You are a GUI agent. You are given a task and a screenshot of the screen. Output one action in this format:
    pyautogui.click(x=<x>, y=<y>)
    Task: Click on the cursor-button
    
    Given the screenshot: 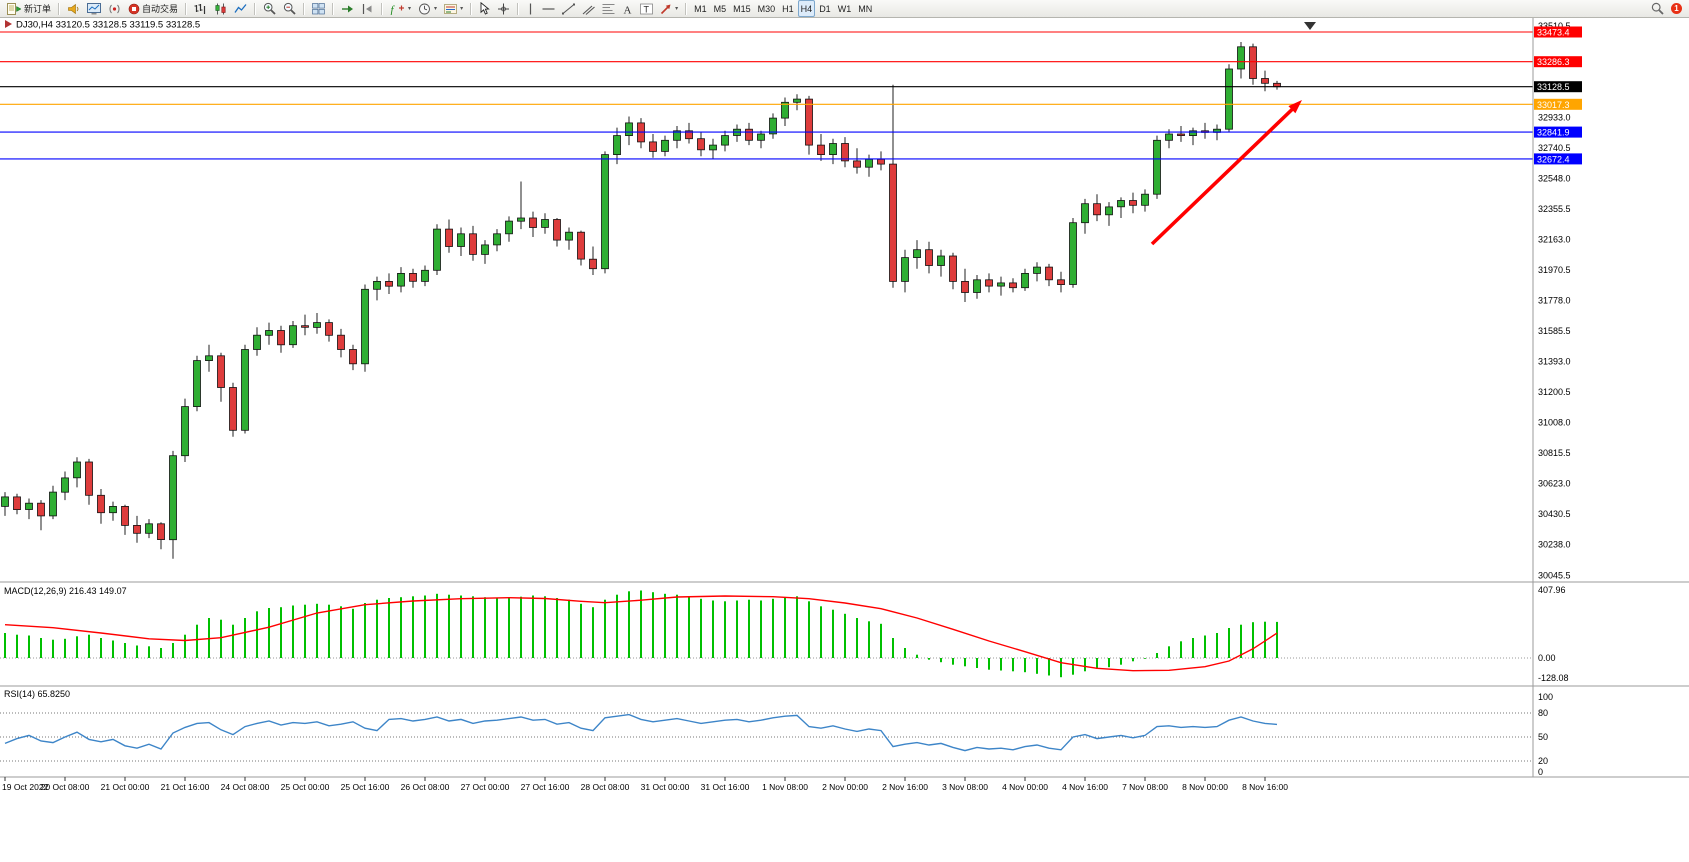 What is the action you would take?
    pyautogui.click(x=484, y=8)
    